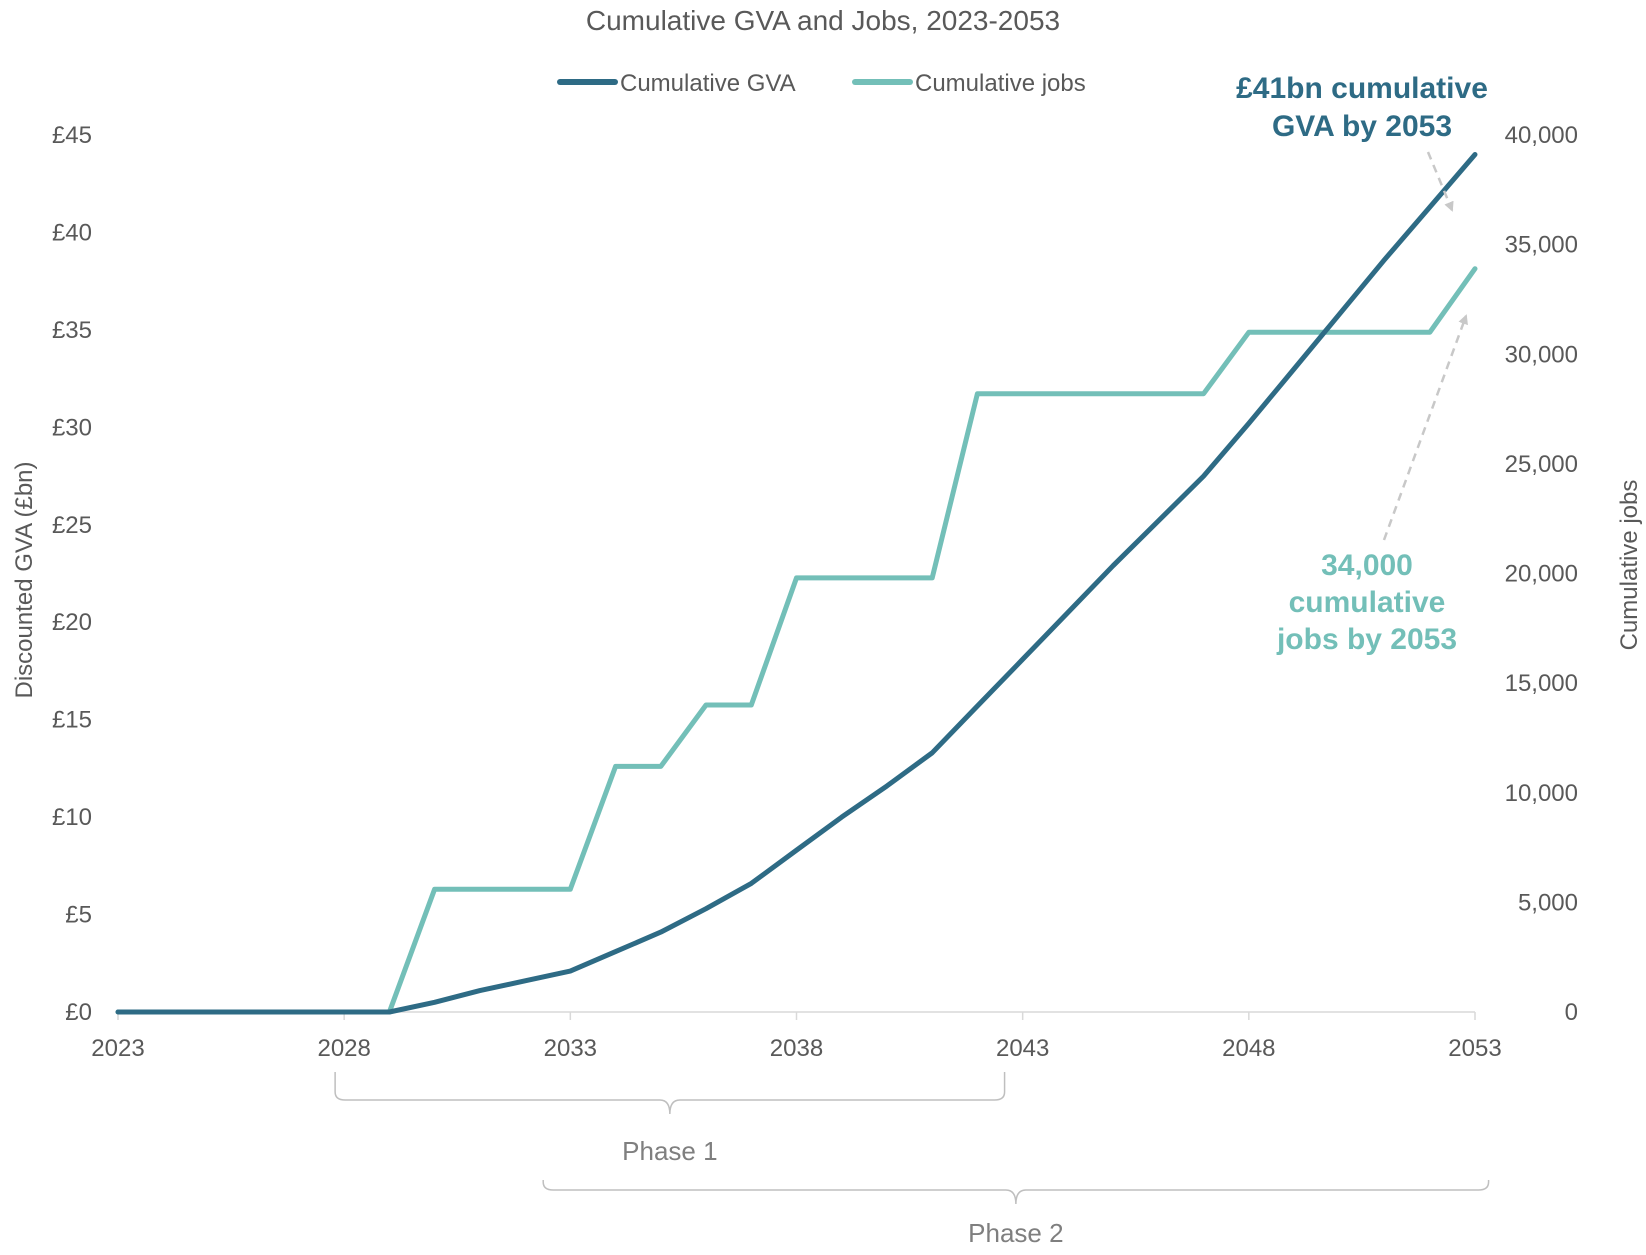  I want to click on x-tick-label: 2023, so click(117, 1048).